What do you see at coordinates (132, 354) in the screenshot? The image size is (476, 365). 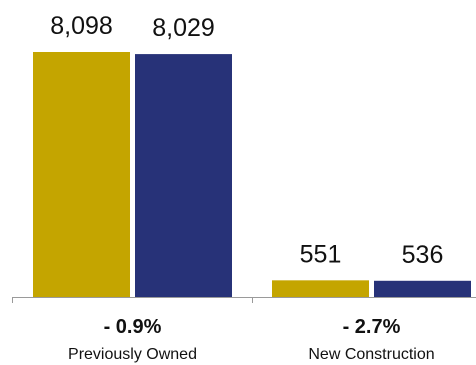 I see `category-label-1: Previously Owned` at bounding box center [132, 354].